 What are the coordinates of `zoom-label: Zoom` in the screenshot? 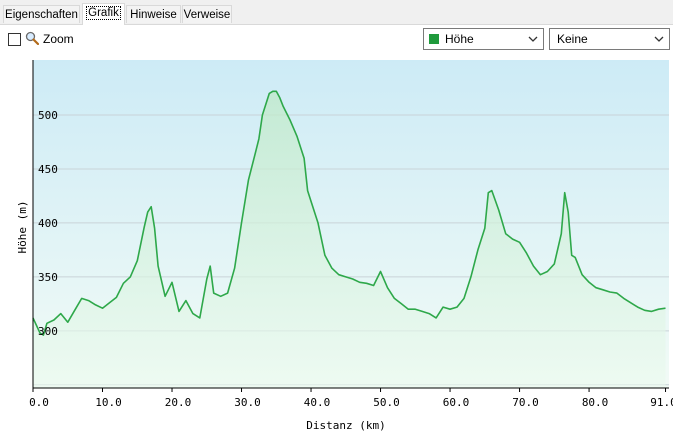 It's located at (58, 39).